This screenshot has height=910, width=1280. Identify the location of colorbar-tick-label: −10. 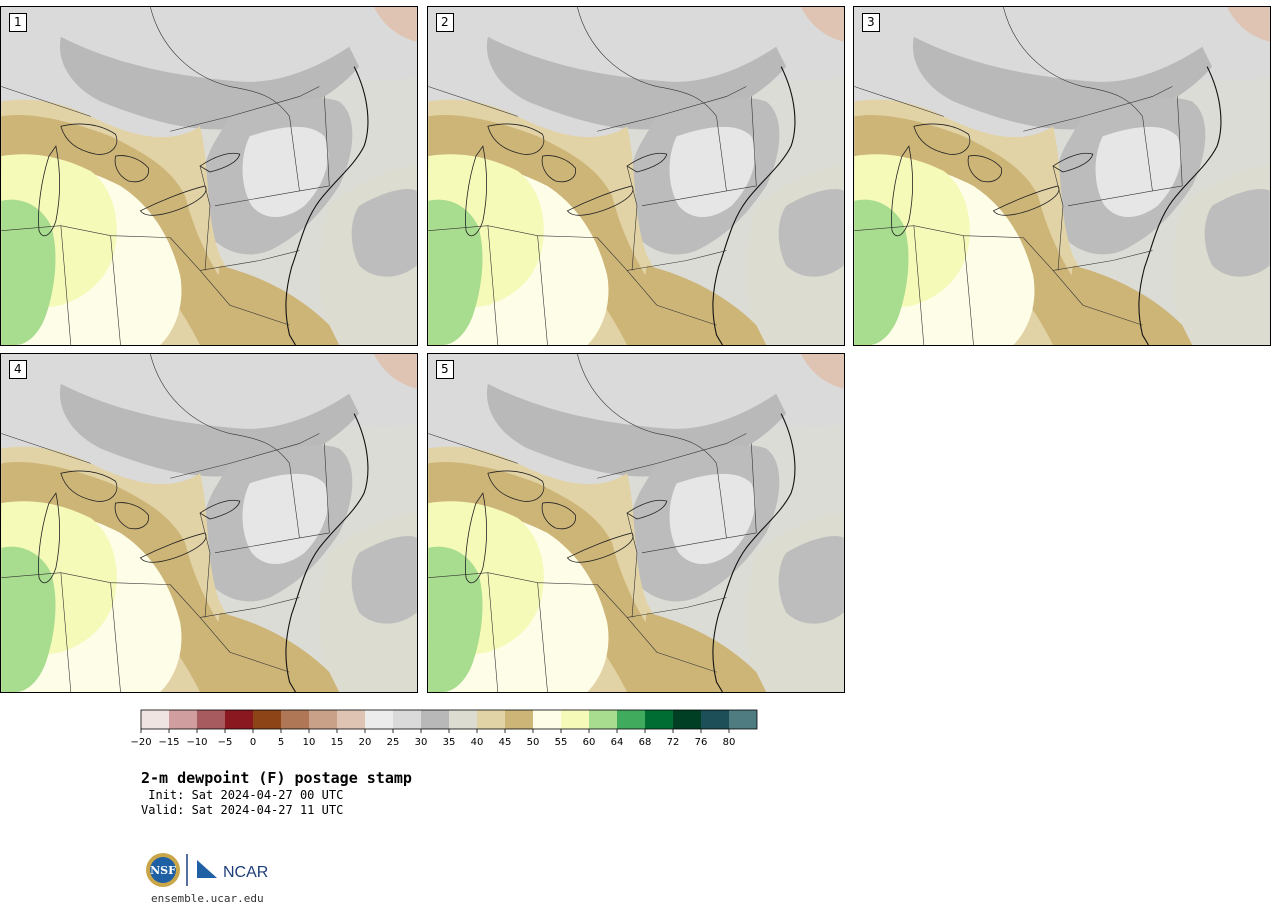
(196, 742).